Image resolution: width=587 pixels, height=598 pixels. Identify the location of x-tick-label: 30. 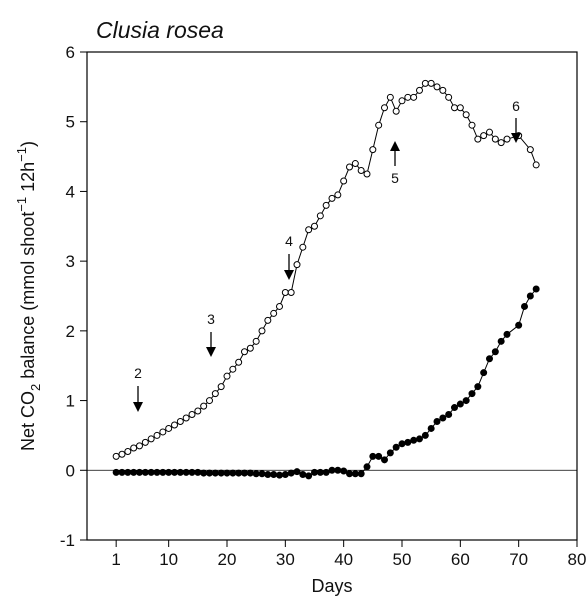
(285, 559).